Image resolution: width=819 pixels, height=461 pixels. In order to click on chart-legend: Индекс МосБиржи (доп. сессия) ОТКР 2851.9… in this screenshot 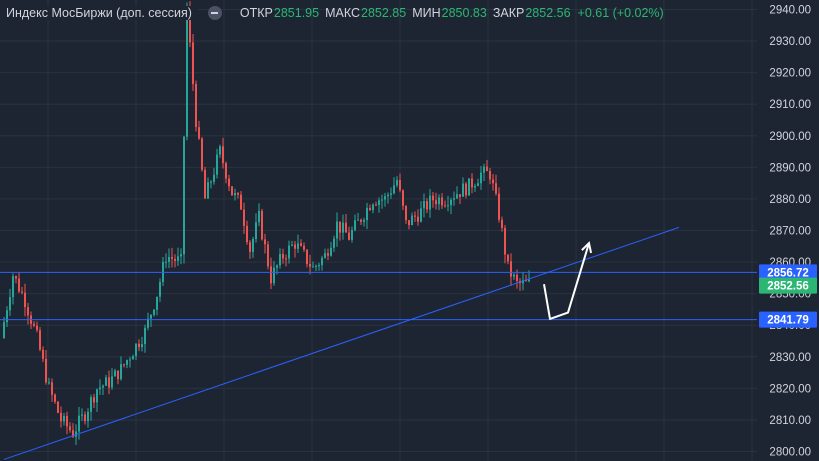, I will do `click(332, 13)`.